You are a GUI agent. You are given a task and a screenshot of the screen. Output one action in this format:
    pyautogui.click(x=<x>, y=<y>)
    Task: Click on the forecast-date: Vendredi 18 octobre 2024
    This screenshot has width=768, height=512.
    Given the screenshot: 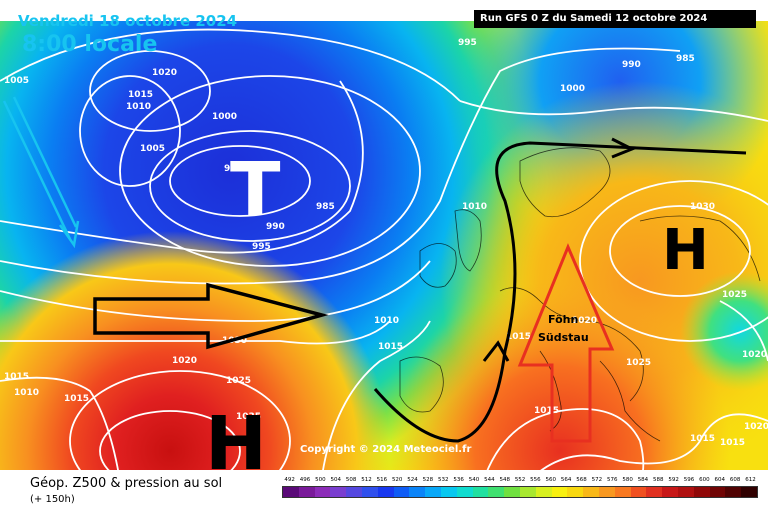 What is the action you would take?
    pyautogui.click(x=128, y=21)
    